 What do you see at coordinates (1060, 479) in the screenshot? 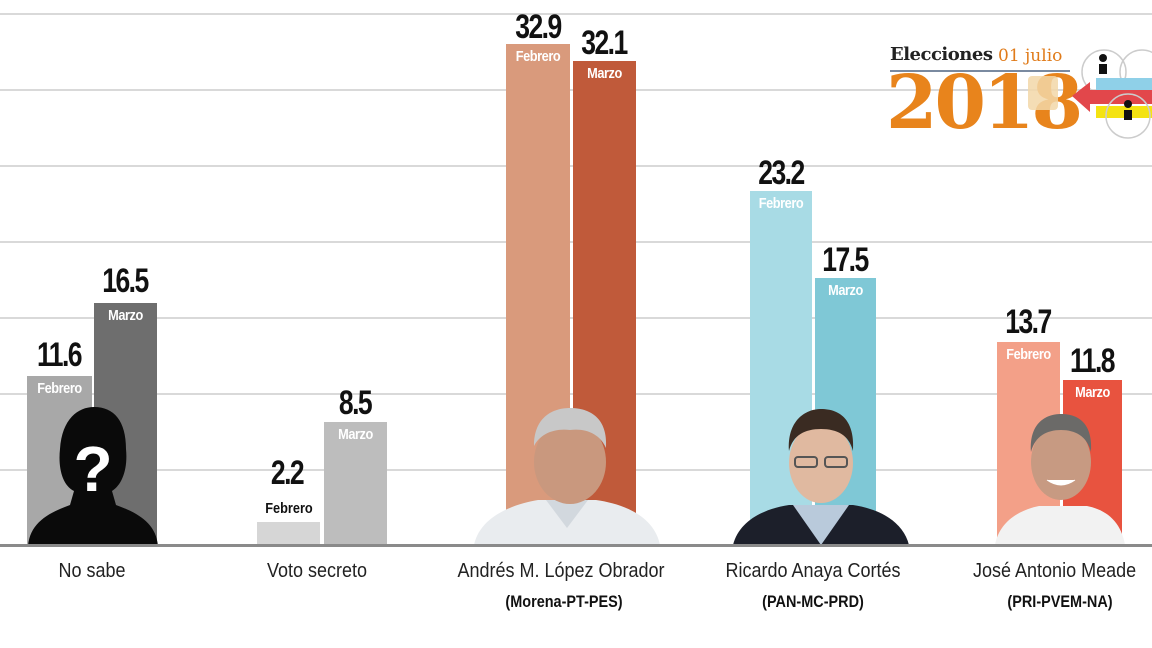
I see `candidate-photo-meade` at bounding box center [1060, 479].